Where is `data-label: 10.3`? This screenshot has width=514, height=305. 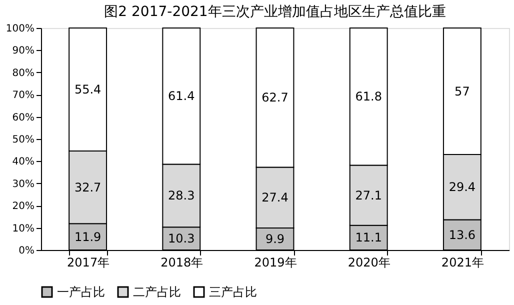 data-label: 10.3 is located at coordinates (181, 239).